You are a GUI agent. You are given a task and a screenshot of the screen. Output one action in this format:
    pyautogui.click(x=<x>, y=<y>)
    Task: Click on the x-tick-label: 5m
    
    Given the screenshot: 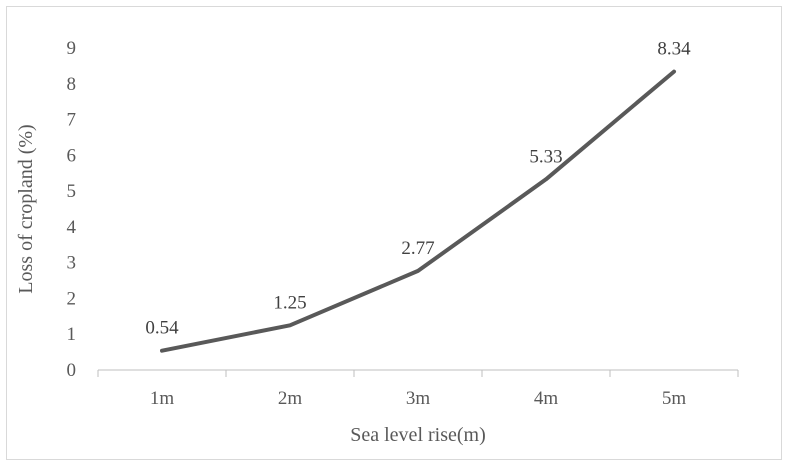 What is the action you would take?
    pyautogui.click(x=674, y=398)
    